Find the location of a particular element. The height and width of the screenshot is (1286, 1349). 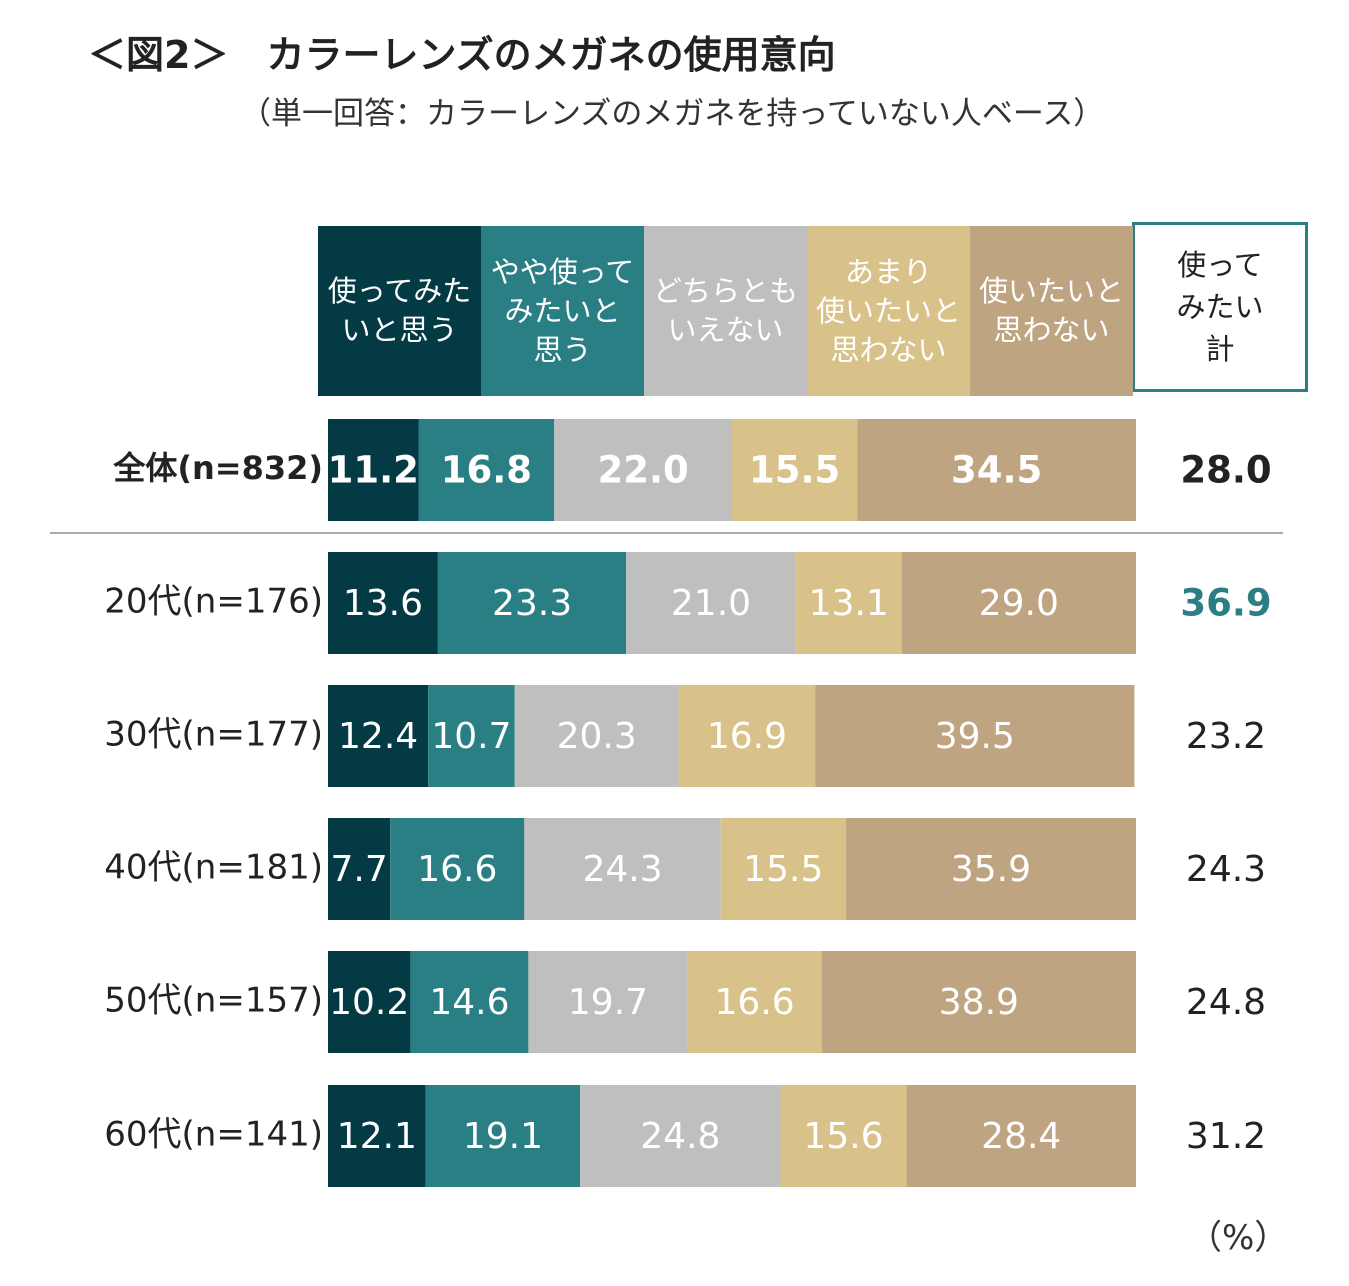

data-label: 21.0 is located at coordinates (711, 603).